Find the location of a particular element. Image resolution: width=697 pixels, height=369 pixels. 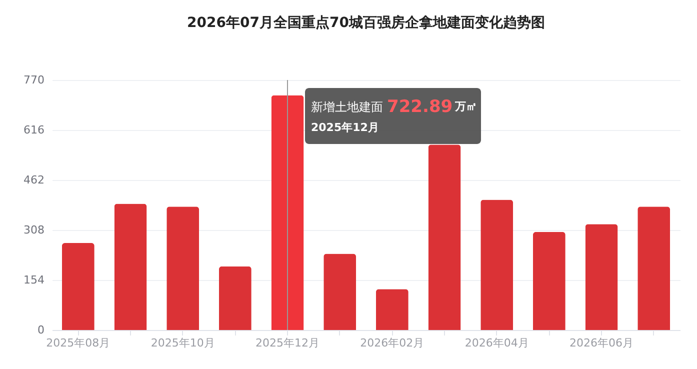

x-tick-label: 2025年08月 is located at coordinates (78, 343).